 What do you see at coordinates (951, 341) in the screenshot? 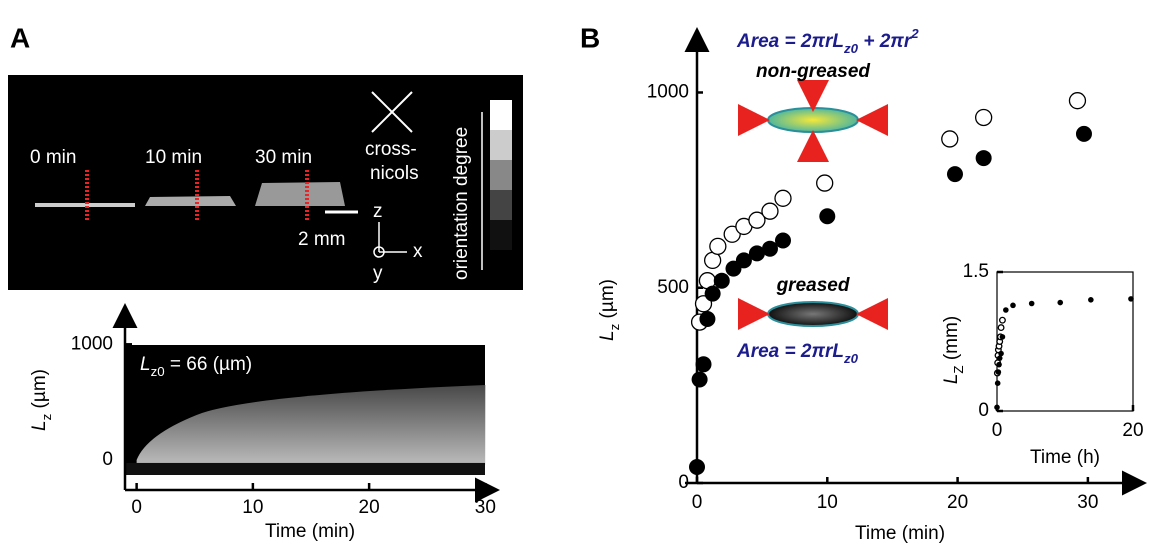
I see `text-part: (mm)` at bounding box center [951, 341].